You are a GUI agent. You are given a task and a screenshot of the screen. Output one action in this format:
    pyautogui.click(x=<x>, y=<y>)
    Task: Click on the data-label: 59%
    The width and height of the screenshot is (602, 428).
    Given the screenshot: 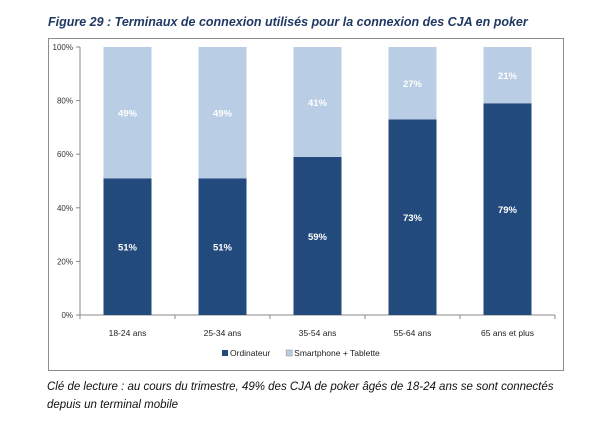 What is the action you would take?
    pyautogui.click(x=318, y=237)
    